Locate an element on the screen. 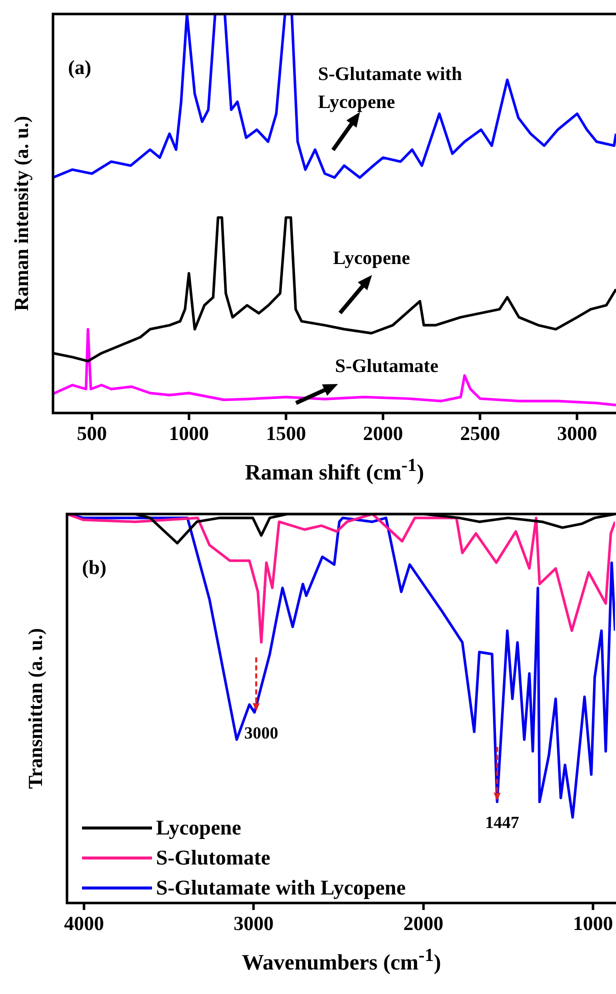 This screenshot has height=994, width=616. series-label: Lycopene is located at coordinates (371, 258).